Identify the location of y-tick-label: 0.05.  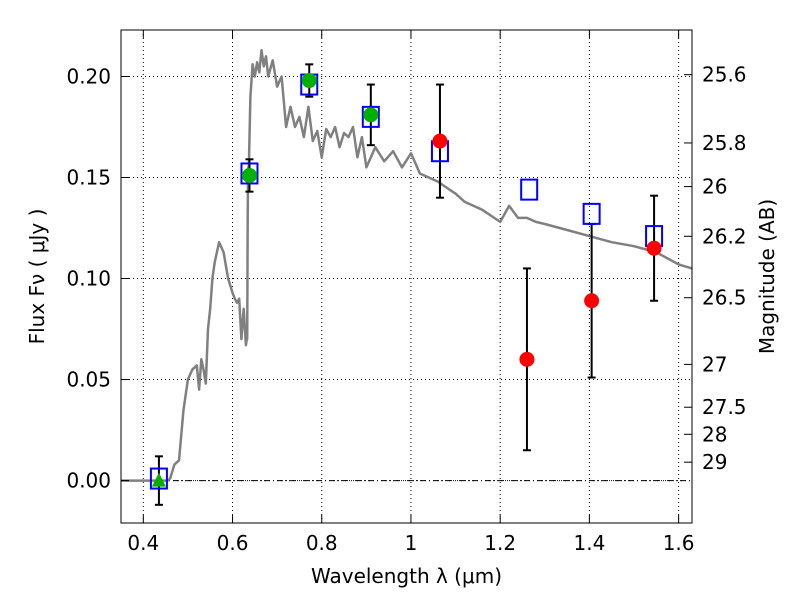
(88, 380).